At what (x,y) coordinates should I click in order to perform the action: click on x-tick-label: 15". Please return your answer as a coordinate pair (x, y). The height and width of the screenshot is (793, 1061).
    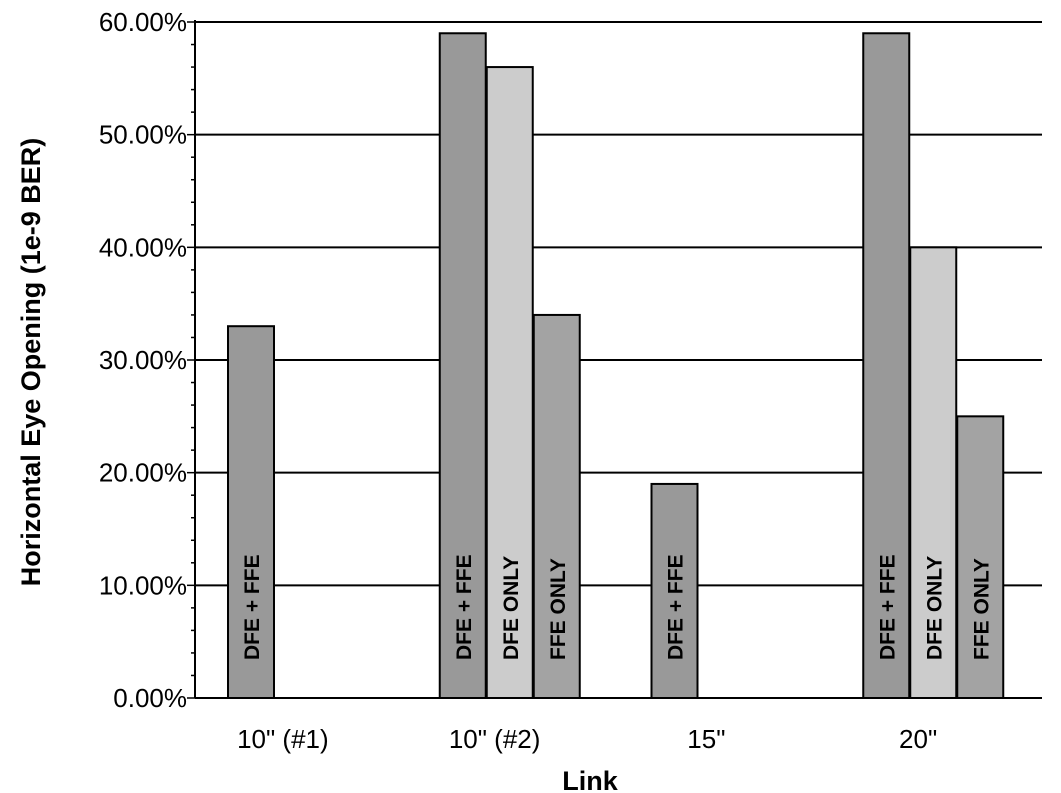
    Looking at the image, I should click on (706, 739).